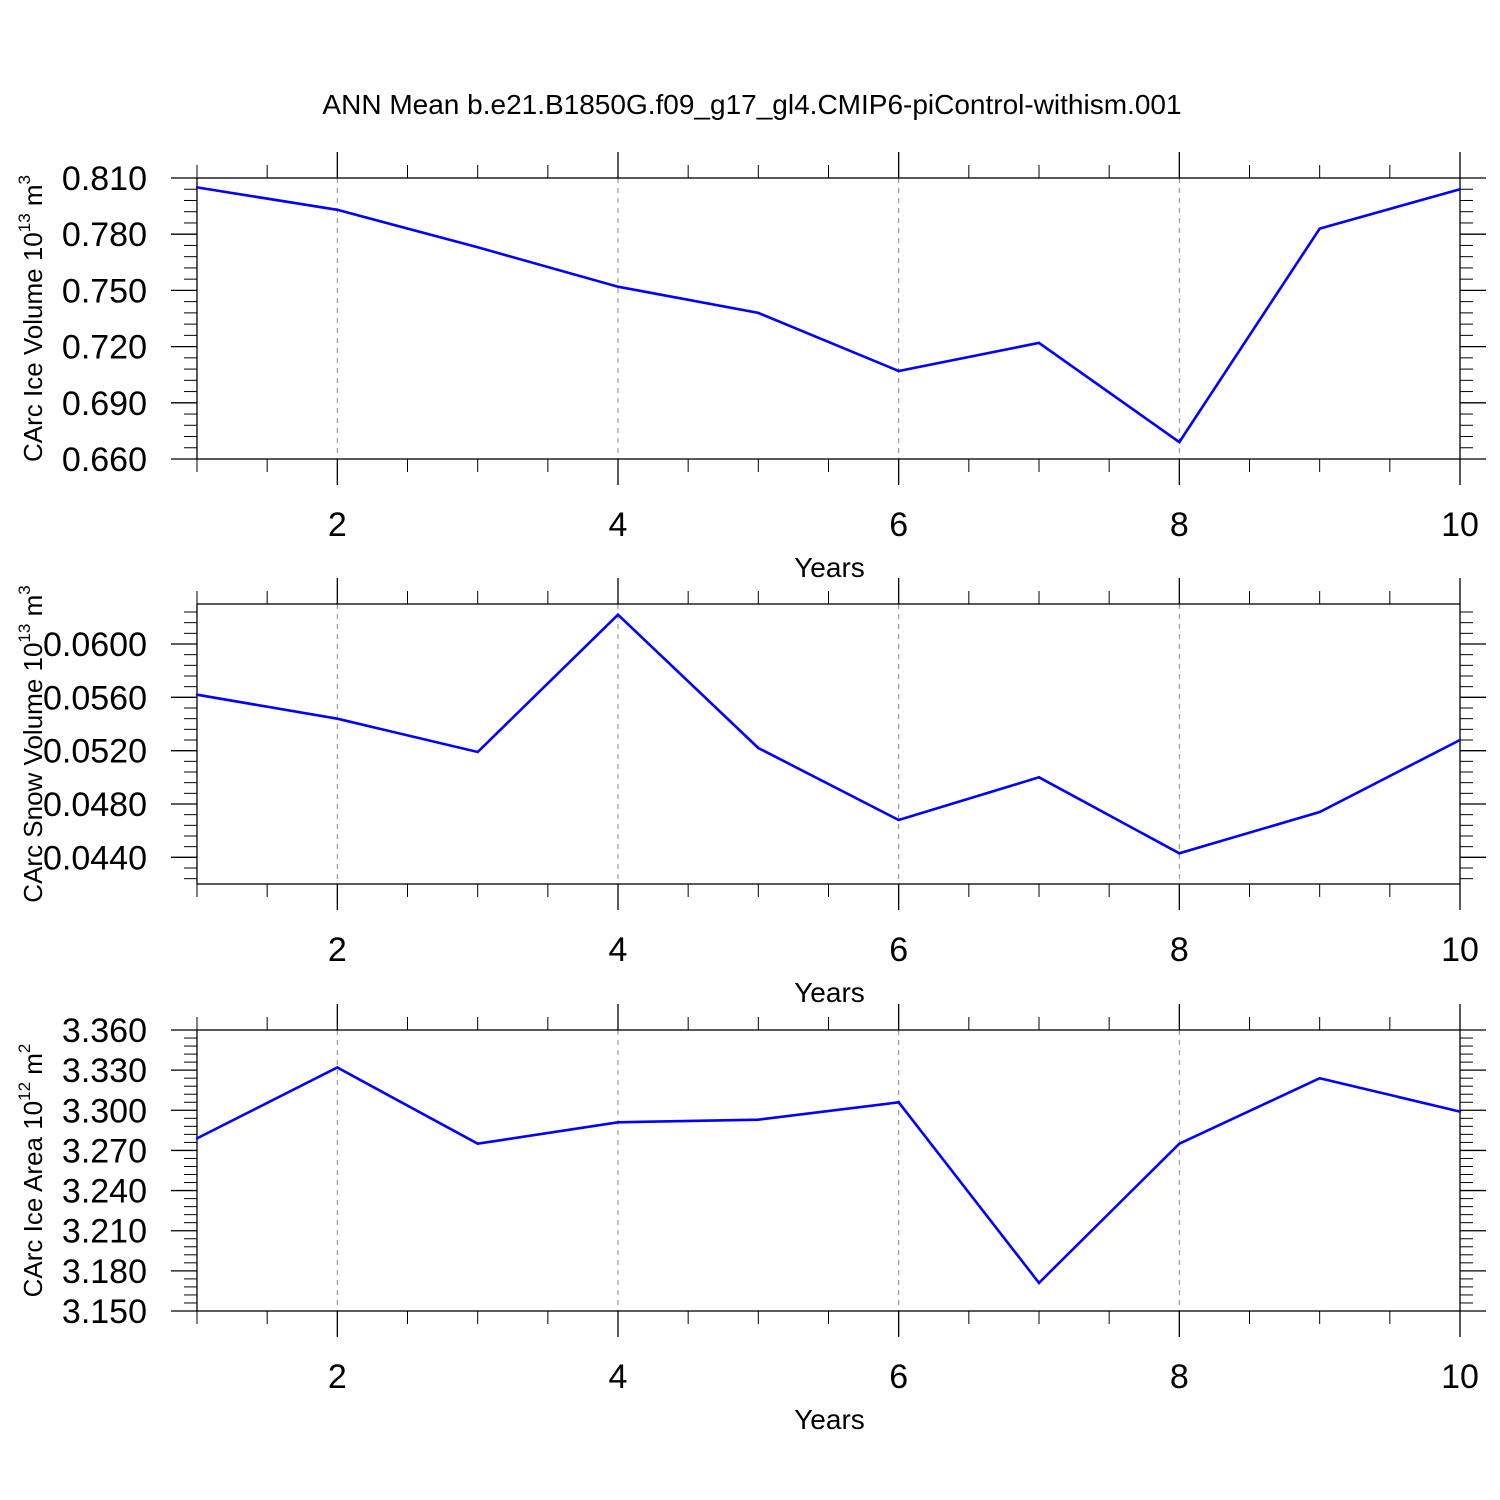  Describe the element at coordinates (95, 698) in the screenshot. I see `y-tick-label: 0.0560` at that location.